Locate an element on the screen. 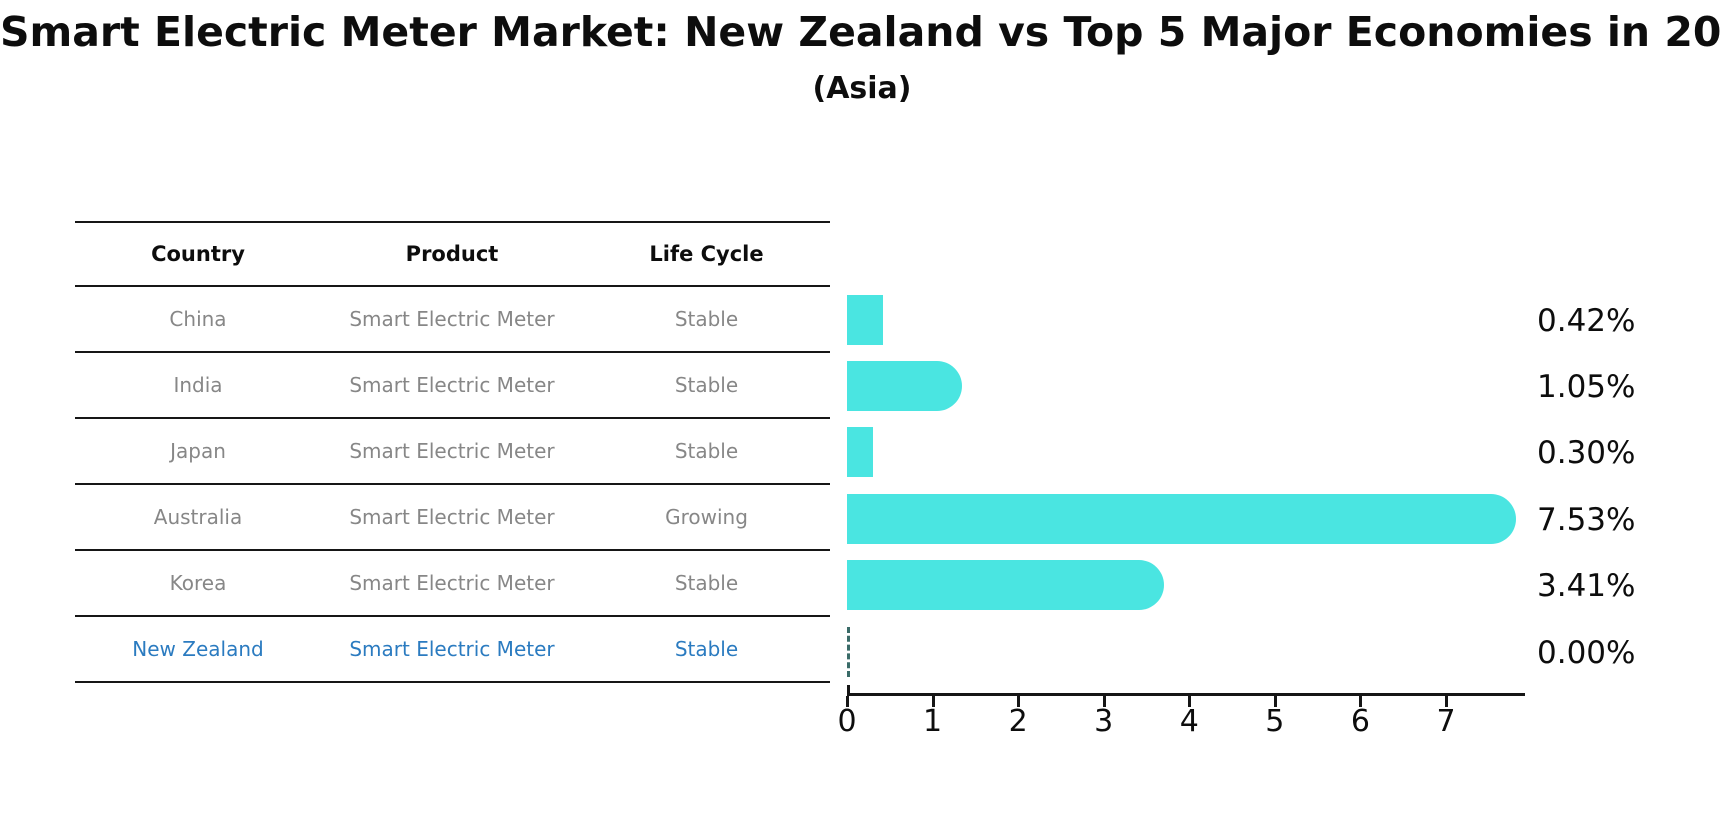  table-cell-country: New Zealand is located at coordinates (198, 649).